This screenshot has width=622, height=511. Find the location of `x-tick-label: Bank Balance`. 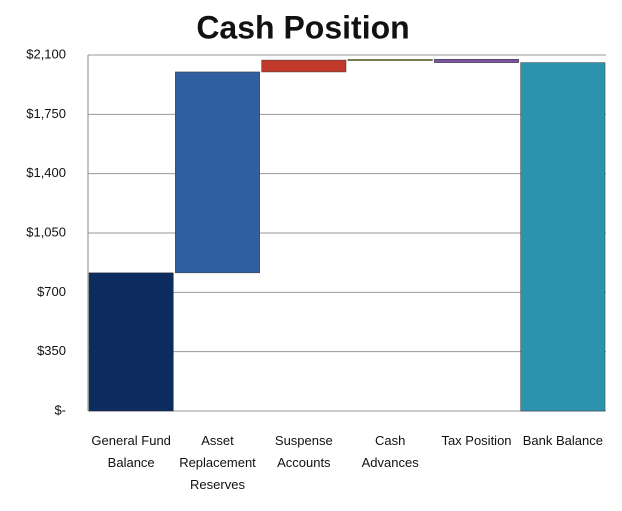

x-tick-label: Bank Balance is located at coordinates (562, 440).